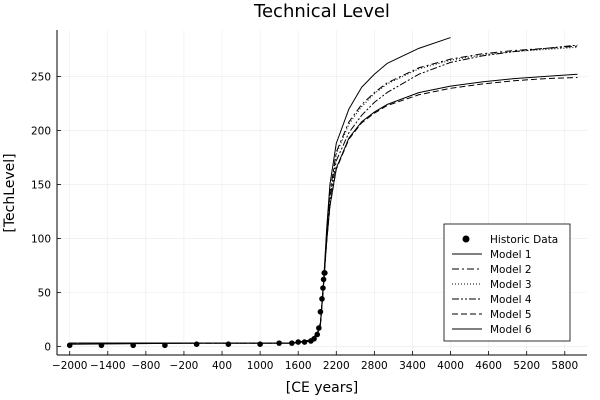 Image resolution: width=600 pixels, height=400 pixels. What do you see at coordinates (322, 388) in the screenshot?
I see `x-axis-title: [CE years]` at bounding box center [322, 388].